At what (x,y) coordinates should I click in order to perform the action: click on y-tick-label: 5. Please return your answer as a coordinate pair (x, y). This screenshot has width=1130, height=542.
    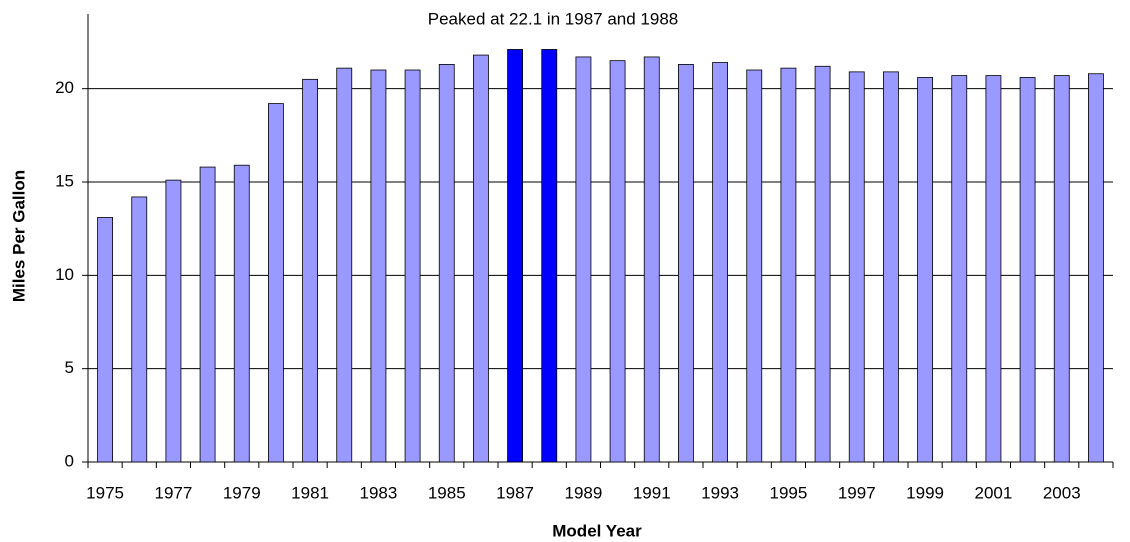
    Looking at the image, I should click on (69, 367).